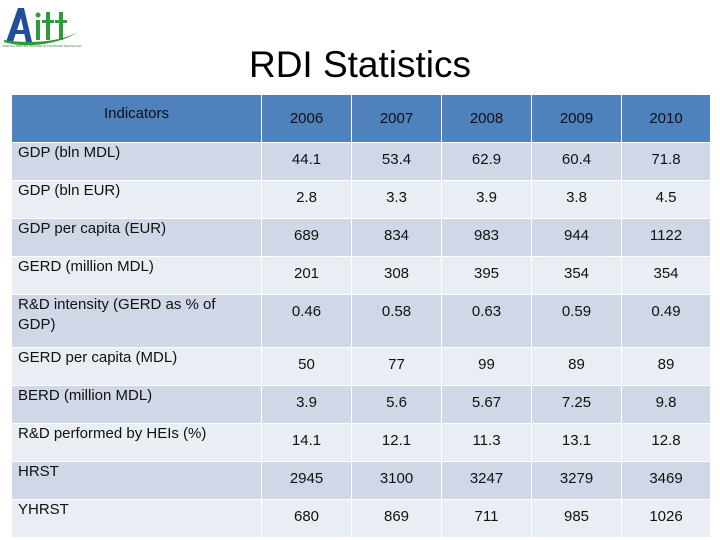 This screenshot has height=540, width=720. Describe the element at coordinates (136, 199) in the screenshot. I see `row-label: GDP (bln EUR)` at that location.